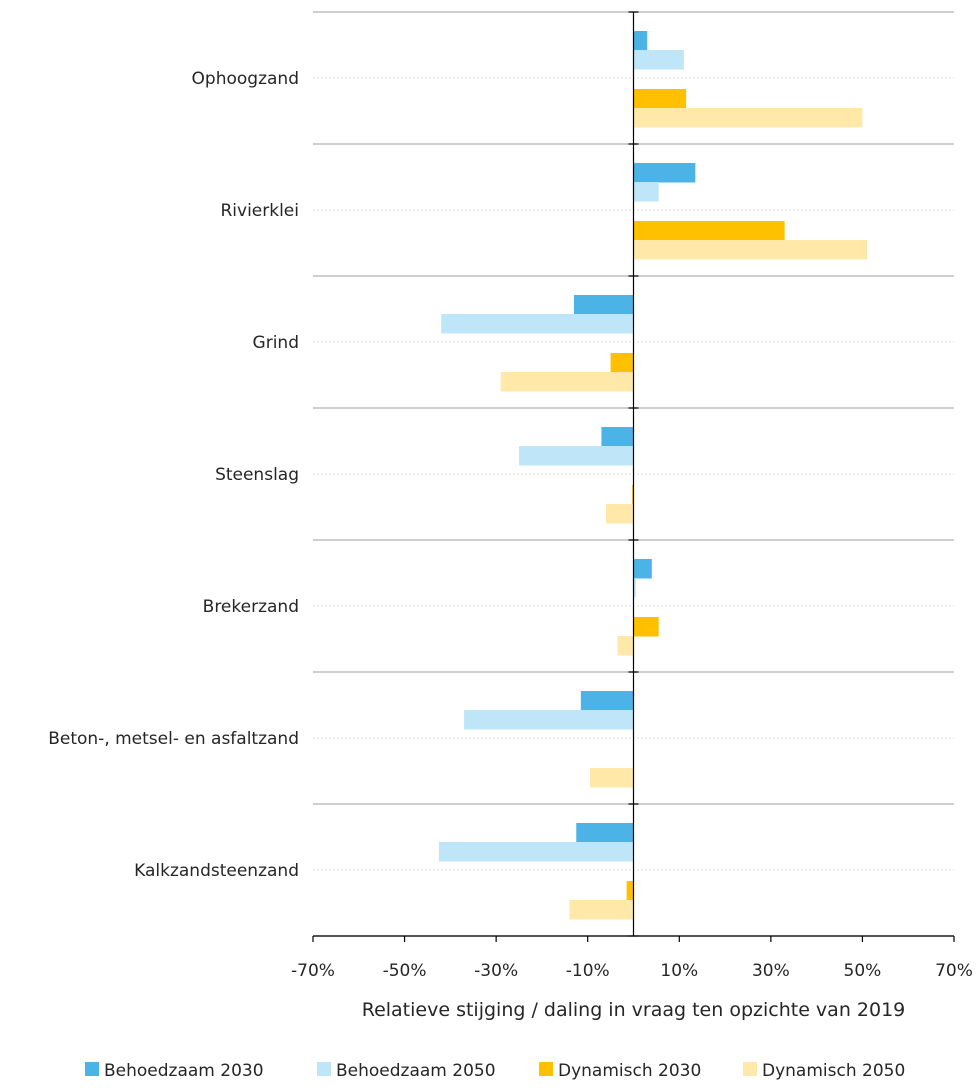 Image resolution: width=979 pixels, height=1088 pixels. I want to click on category-label: Rivierklei, so click(259, 211).